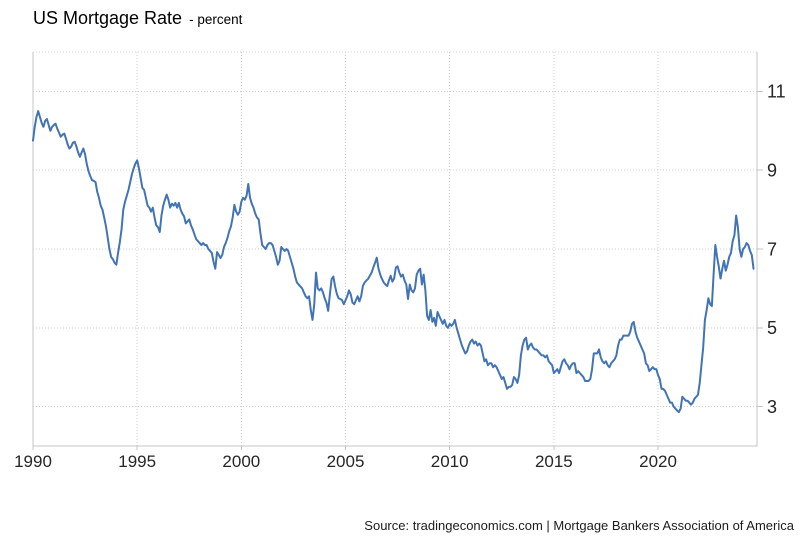 This screenshot has height=547, width=800. What do you see at coordinates (658, 461) in the screenshot?
I see `x-tick-label: 2020` at bounding box center [658, 461].